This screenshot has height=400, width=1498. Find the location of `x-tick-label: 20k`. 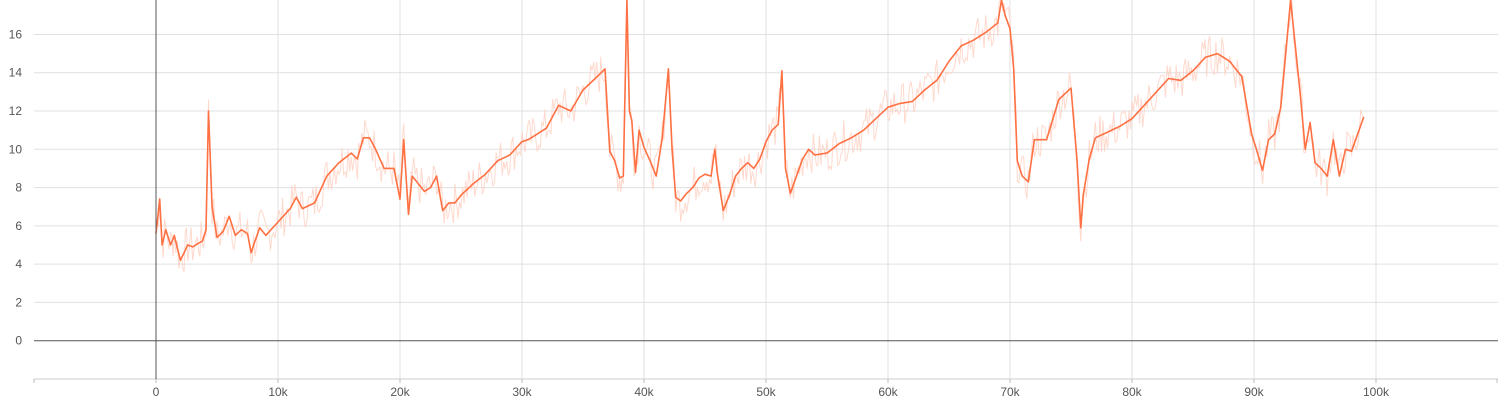

x-tick-label: 20k is located at coordinates (400, 392).